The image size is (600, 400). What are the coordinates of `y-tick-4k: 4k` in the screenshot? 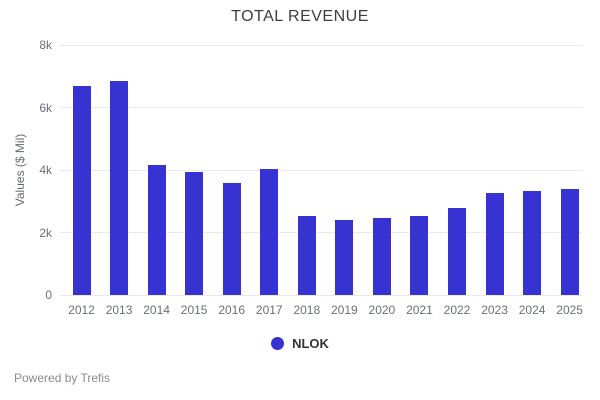 It's located at (45, 170).